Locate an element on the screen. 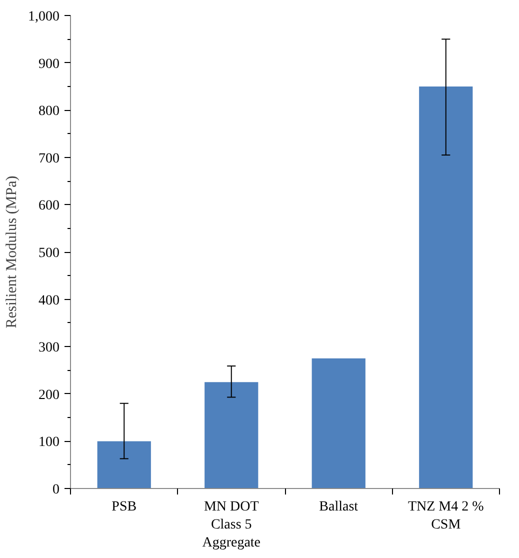 Image resolution: width=519 pixels, height=558 pixels. y-tick-label: 0 is located at coordinates (56, 490).